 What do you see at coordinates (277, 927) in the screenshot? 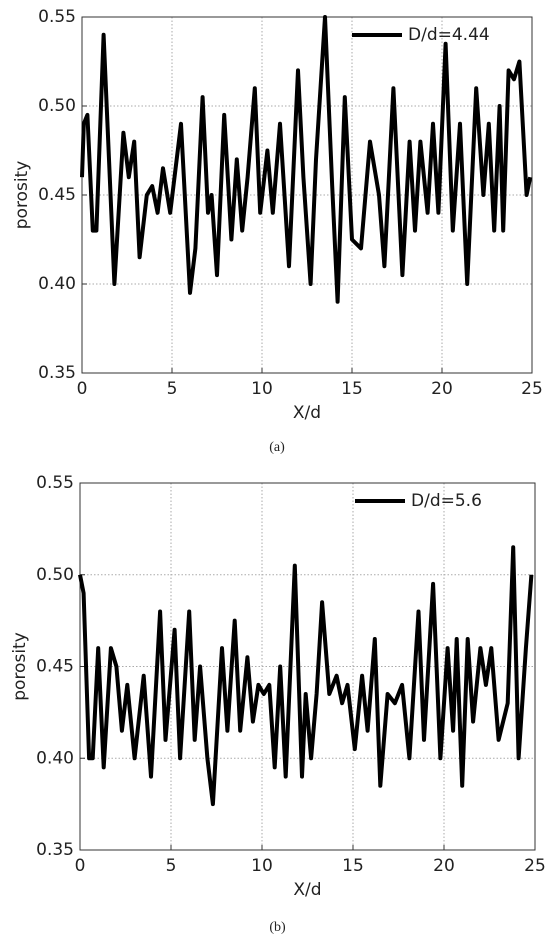
I see `caption: (b)` at bounding box center [277, 927].